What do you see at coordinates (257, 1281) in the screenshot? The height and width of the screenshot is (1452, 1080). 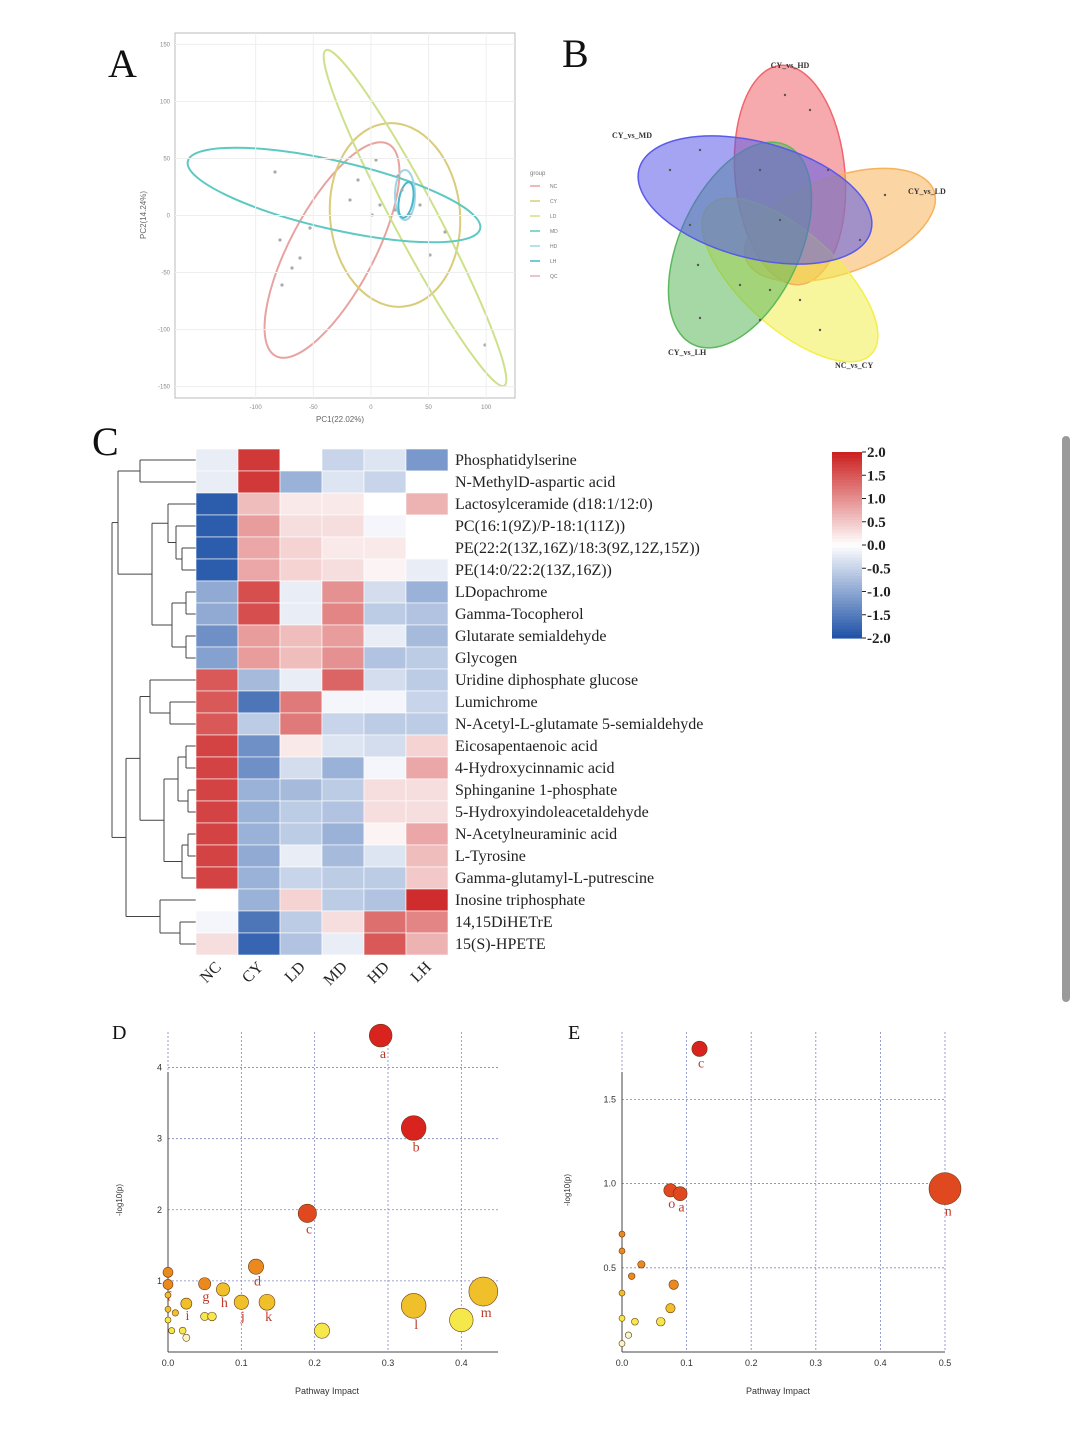 I see `plot-d-bubble-label: d` at bounding box center [257, 1281].